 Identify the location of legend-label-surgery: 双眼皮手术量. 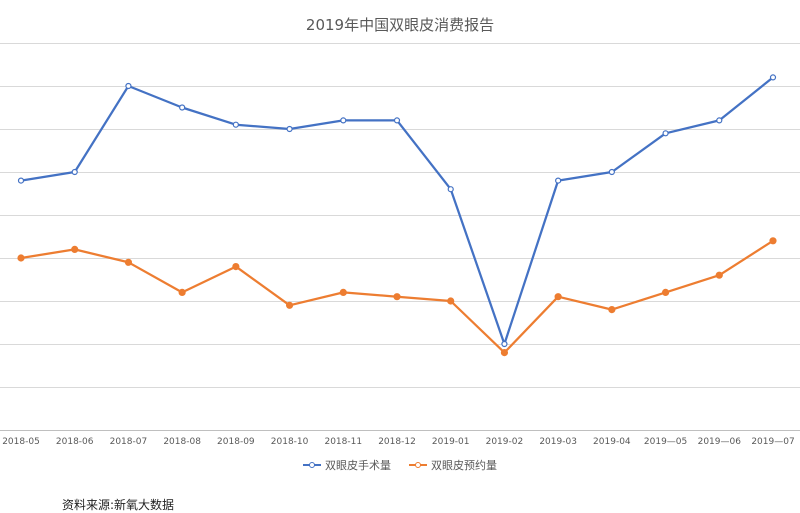
(358, 465).